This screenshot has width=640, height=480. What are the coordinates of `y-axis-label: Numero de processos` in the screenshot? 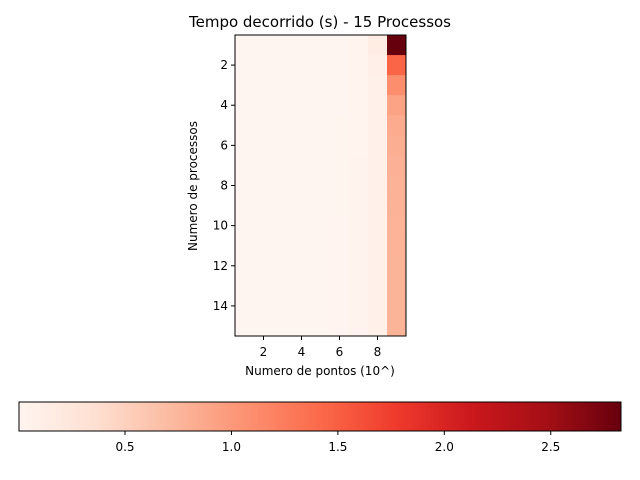 It's located at (193, 186).